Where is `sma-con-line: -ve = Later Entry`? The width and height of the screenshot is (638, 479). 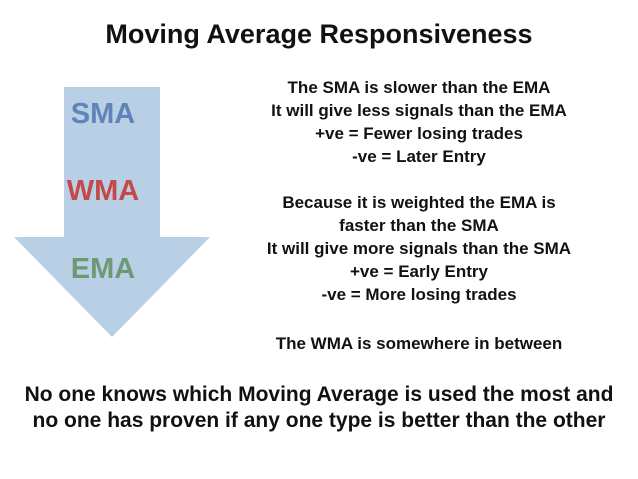 sma-con-line: -ve = Later Entry is located at coordinates (419, 156).